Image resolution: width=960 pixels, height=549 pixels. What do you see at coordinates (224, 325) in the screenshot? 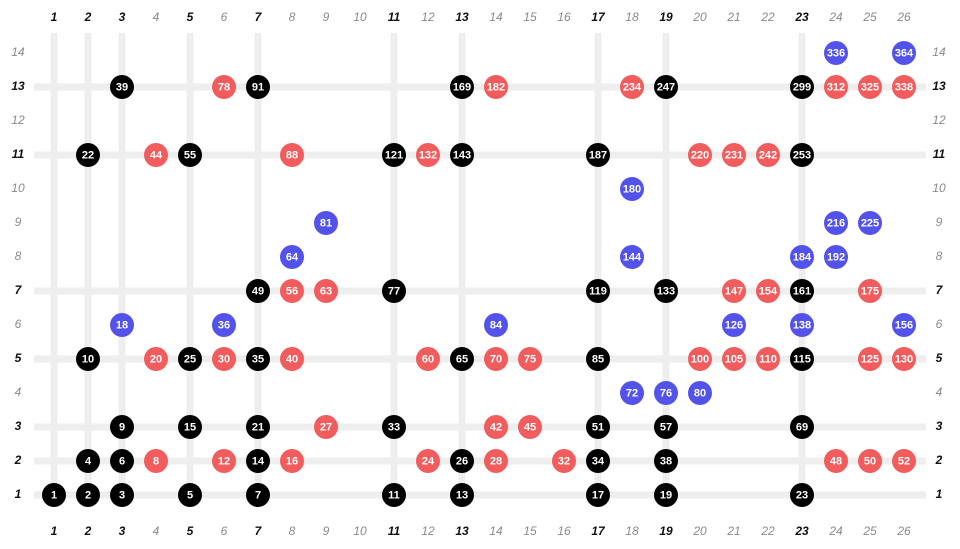
I see `number-dot-36: 36` at bounding box center [224, 325].